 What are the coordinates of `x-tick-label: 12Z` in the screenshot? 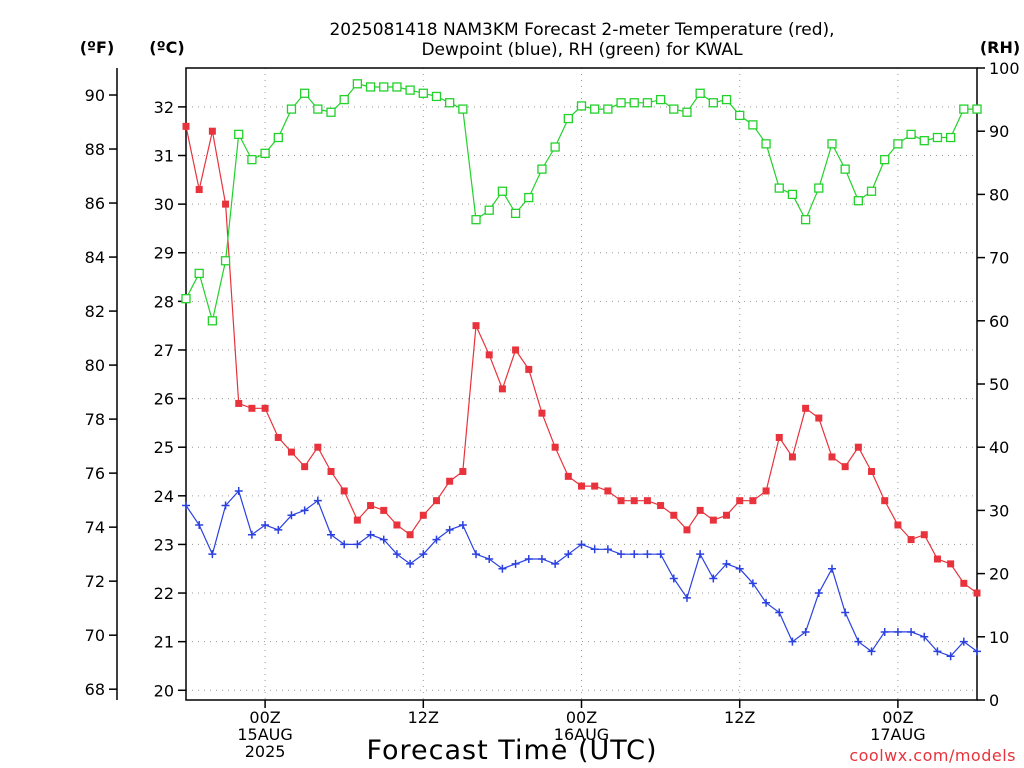 It's located at (739, 717).